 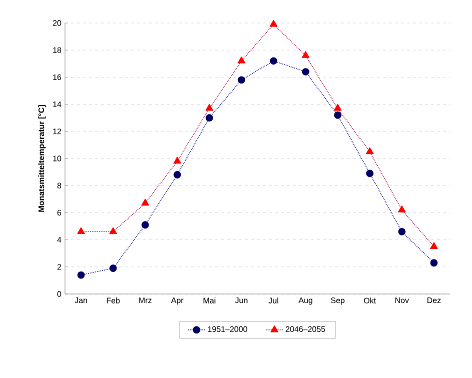 What do you see at coordinates (80, 301) in the screenshot?
I see `x-tick-label: Jan` at bounding box center [80, 301].